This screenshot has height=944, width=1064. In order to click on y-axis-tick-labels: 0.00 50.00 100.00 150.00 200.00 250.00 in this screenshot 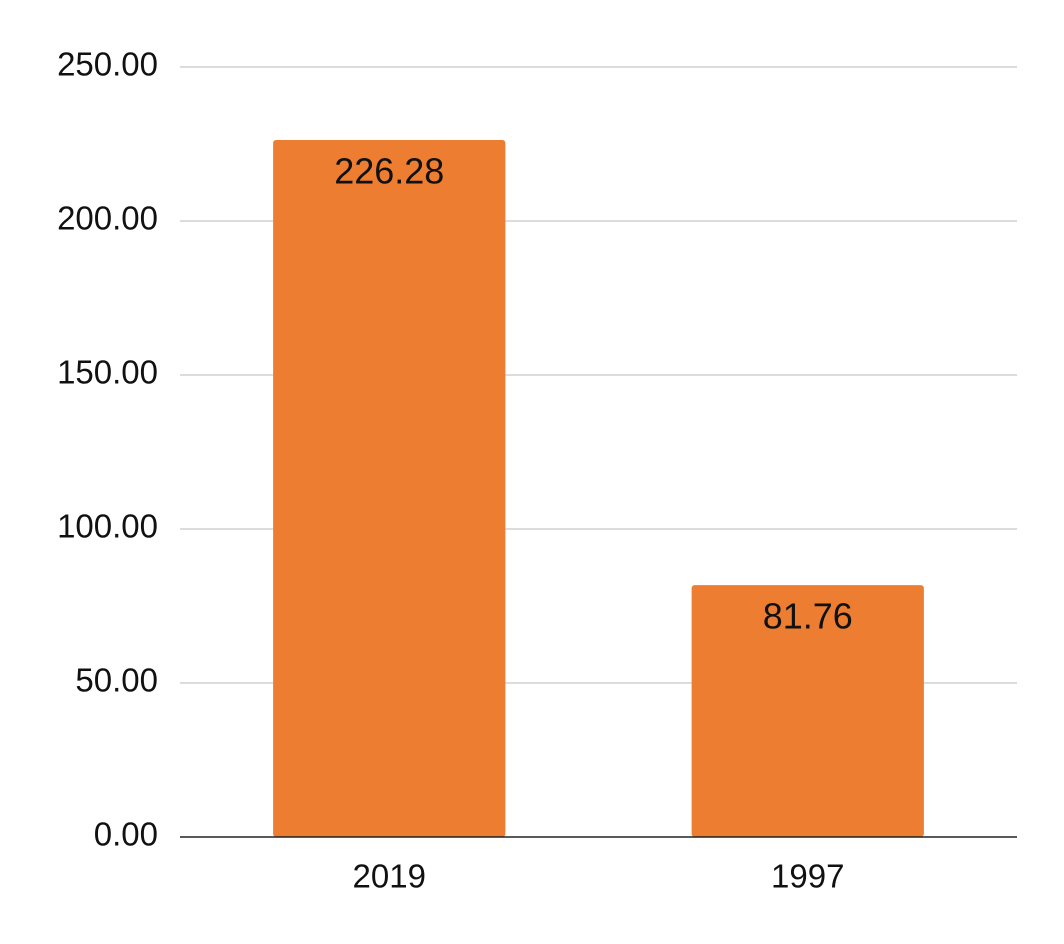, I will do `click(107, 449)`.